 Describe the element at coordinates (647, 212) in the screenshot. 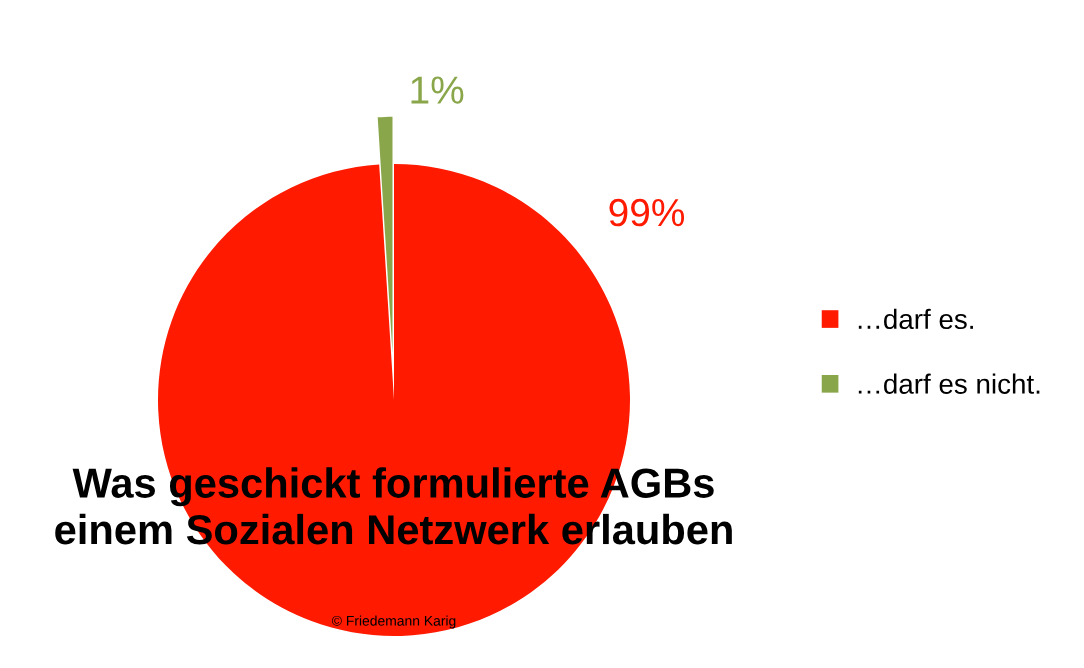

I see `data-label: 99%` at that location.